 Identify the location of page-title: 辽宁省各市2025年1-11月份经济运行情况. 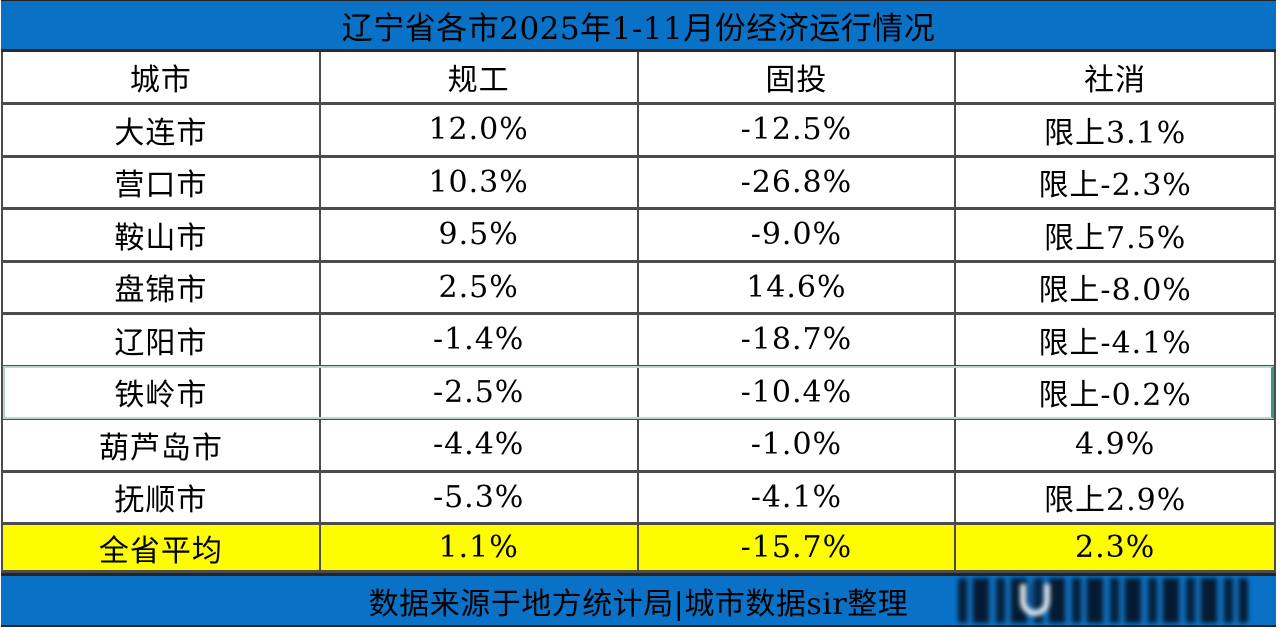
(638, 28).